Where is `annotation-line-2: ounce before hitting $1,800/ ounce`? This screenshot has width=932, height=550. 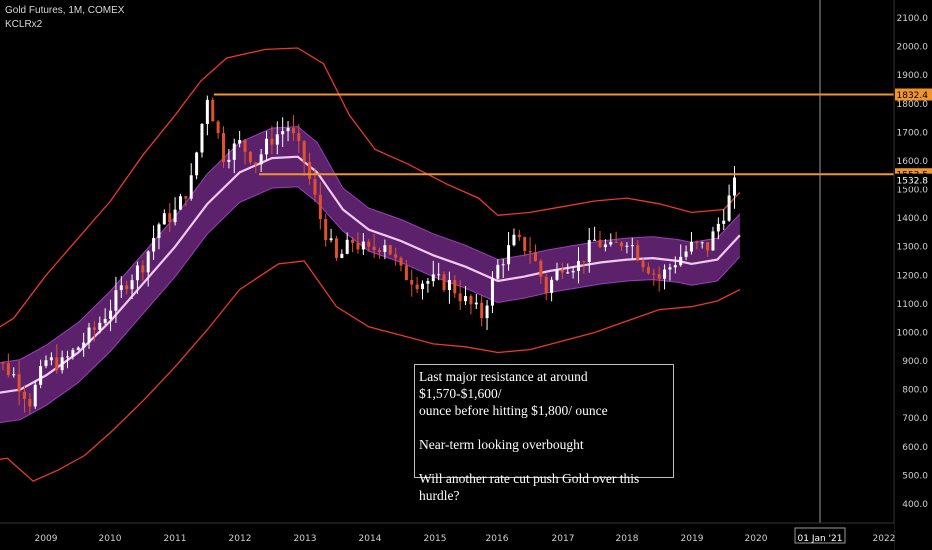 annotation-line-2: ounce before hitting $1,800/ ounce is located at coordinates (513, 410).